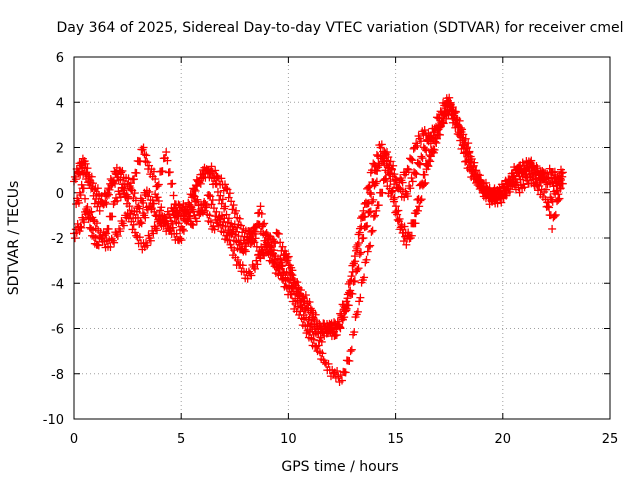 The height and width of the screenshot is (480, 640). What do you see at coordinates (57, 330) in the screenshot?
I see `y-tick-label-2: -6` at bounding box center [57, 330].